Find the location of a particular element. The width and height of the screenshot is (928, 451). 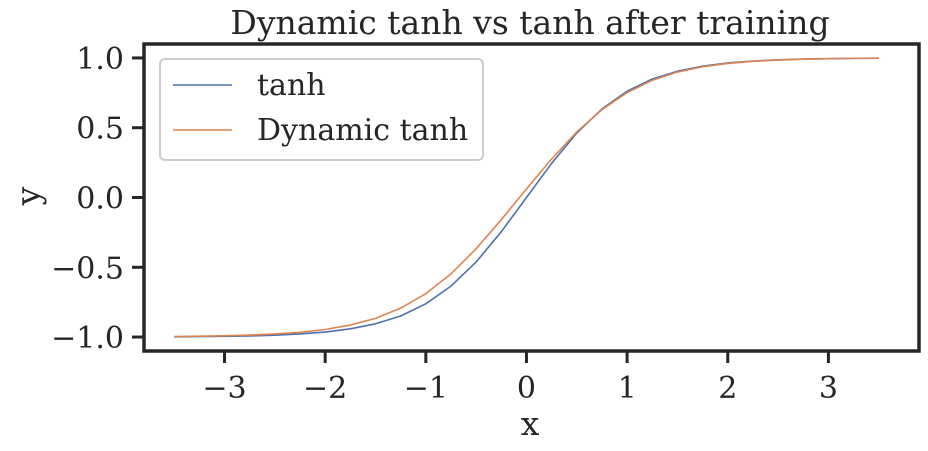

y-tick-label: −1.0 is located at coordinates (87, 338).